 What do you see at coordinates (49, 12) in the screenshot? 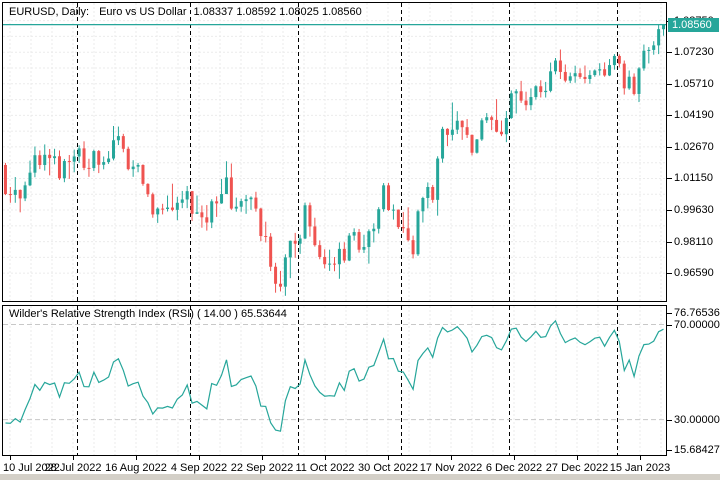
I see `symbol-timeframe-label: EURUSD, Daily:` at bounding box center [49, 12].